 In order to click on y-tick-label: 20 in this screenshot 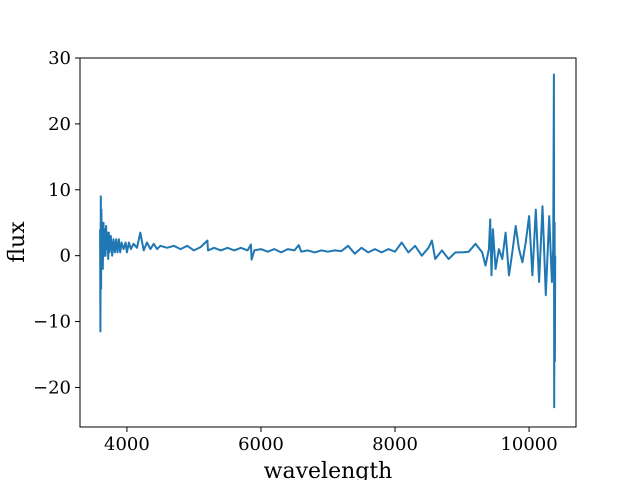, I will do `click(59, 124)`.